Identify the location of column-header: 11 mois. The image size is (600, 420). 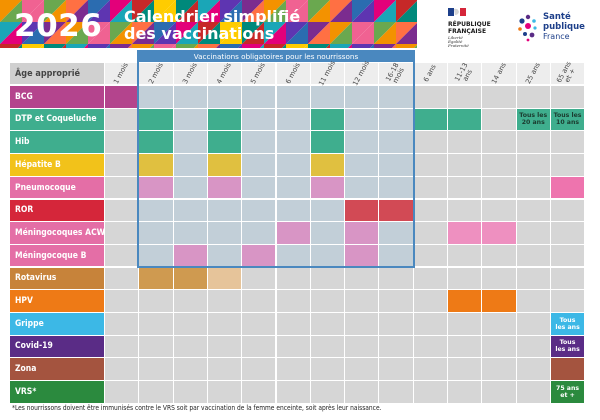
(327, 73).